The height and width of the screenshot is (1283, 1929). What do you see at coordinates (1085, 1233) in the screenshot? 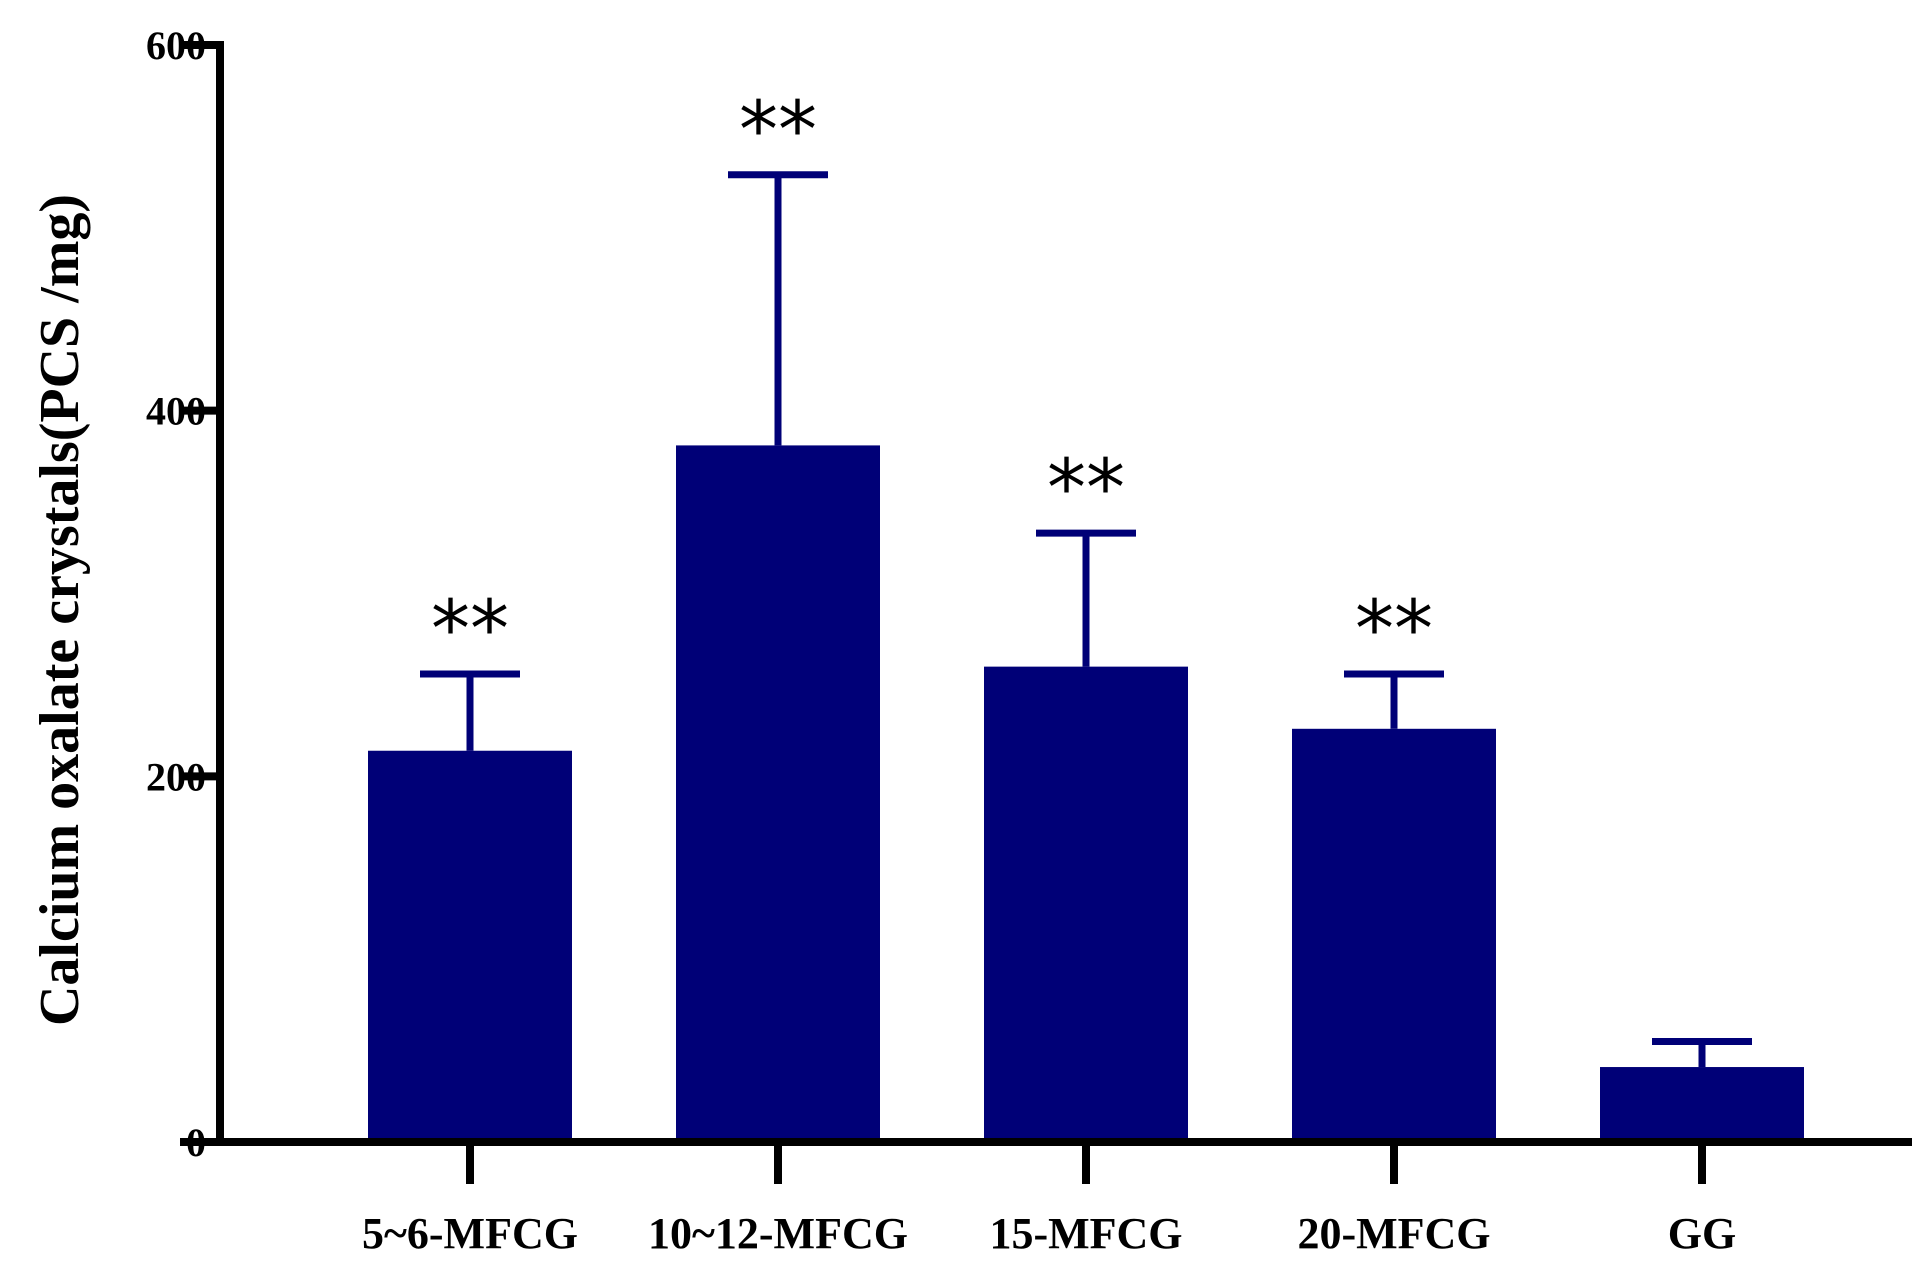
I see `x-tick-label-3: 15-MFCG` at bounding box center [1085, 1233].